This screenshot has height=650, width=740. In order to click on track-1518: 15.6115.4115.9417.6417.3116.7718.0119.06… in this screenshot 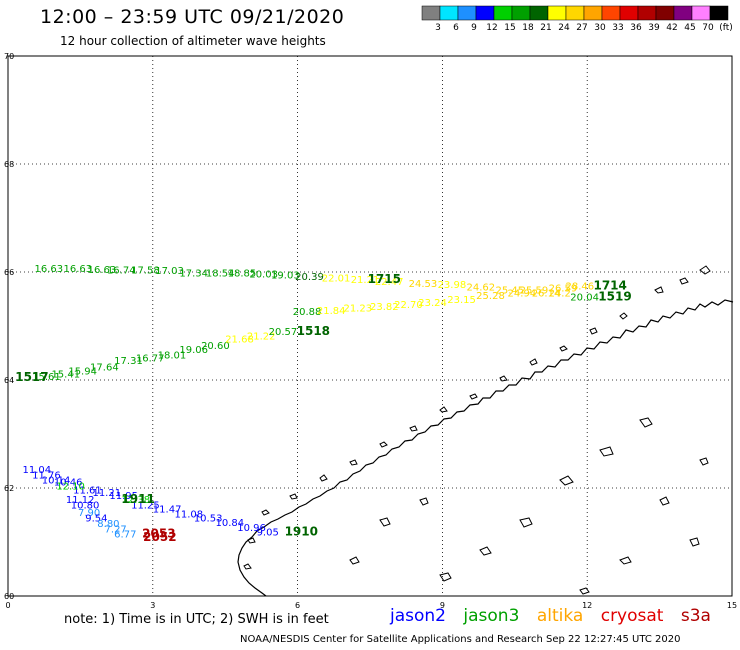, I will do `click(181, 353)`.